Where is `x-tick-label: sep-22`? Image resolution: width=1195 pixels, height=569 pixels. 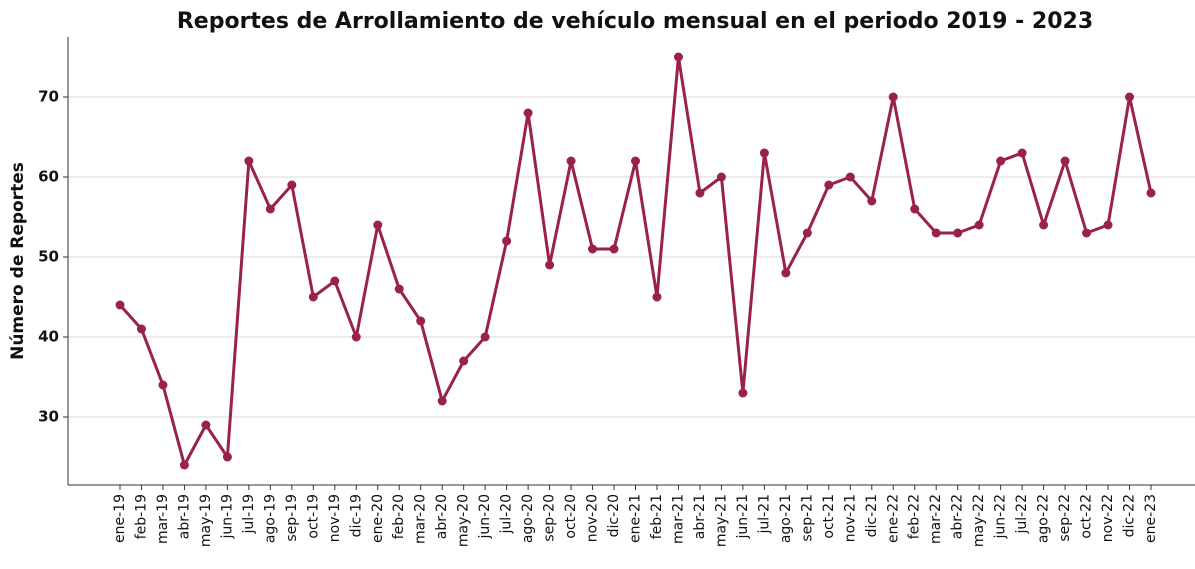
x-tick-label: sep-22 is located at coordinates (1065, 518).